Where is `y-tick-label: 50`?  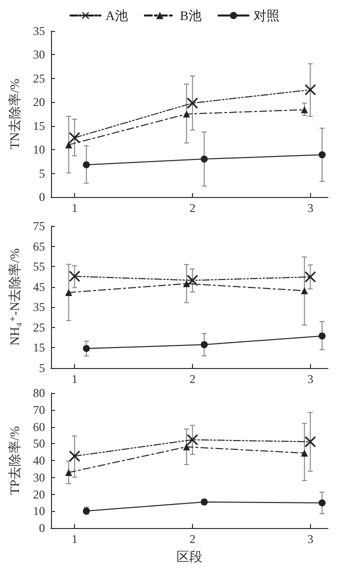 y-tick-label: 50 is located at coordinates (39, 443).